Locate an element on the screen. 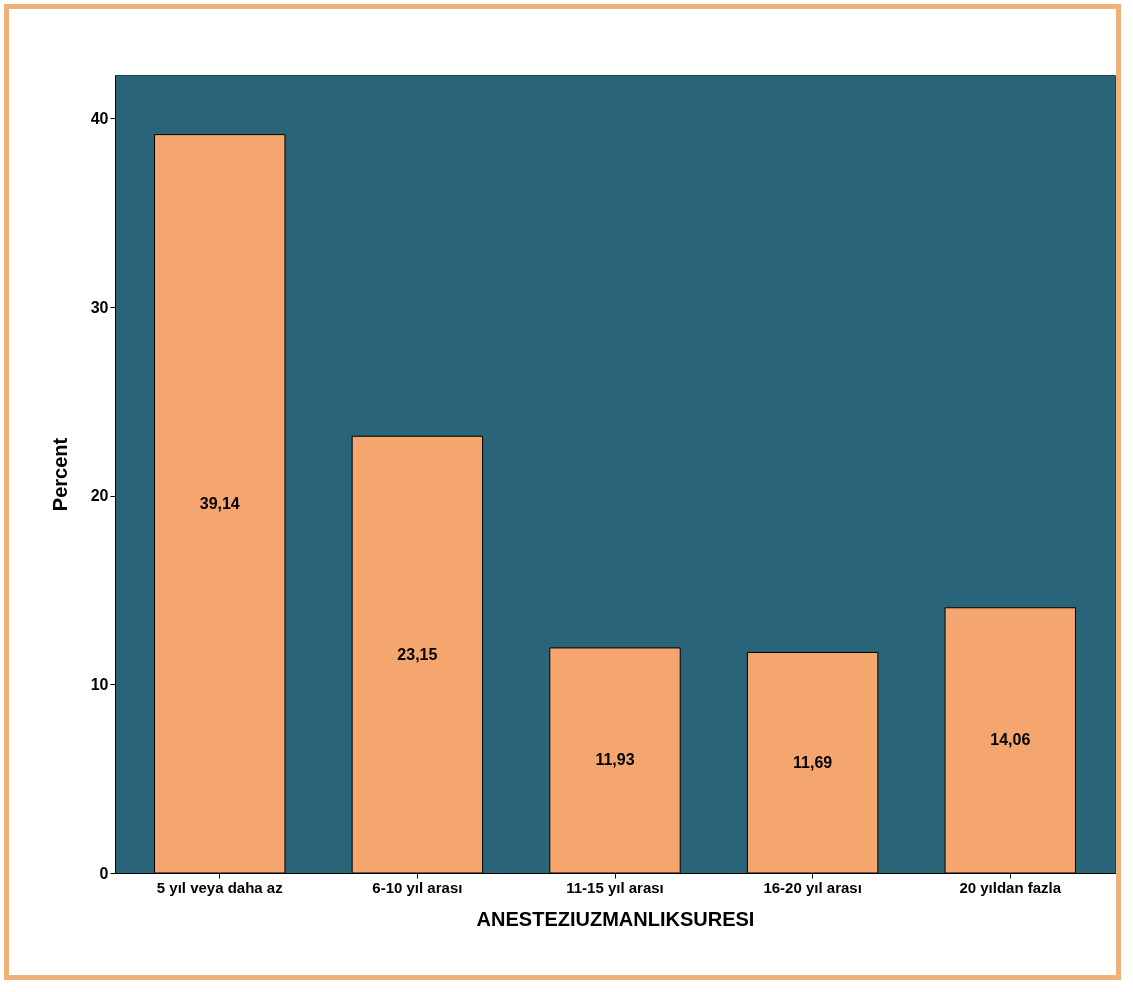 The height and width of the screenshot is (992, 1133). y-tick-label: 30 is located at coordinates (99, 307).